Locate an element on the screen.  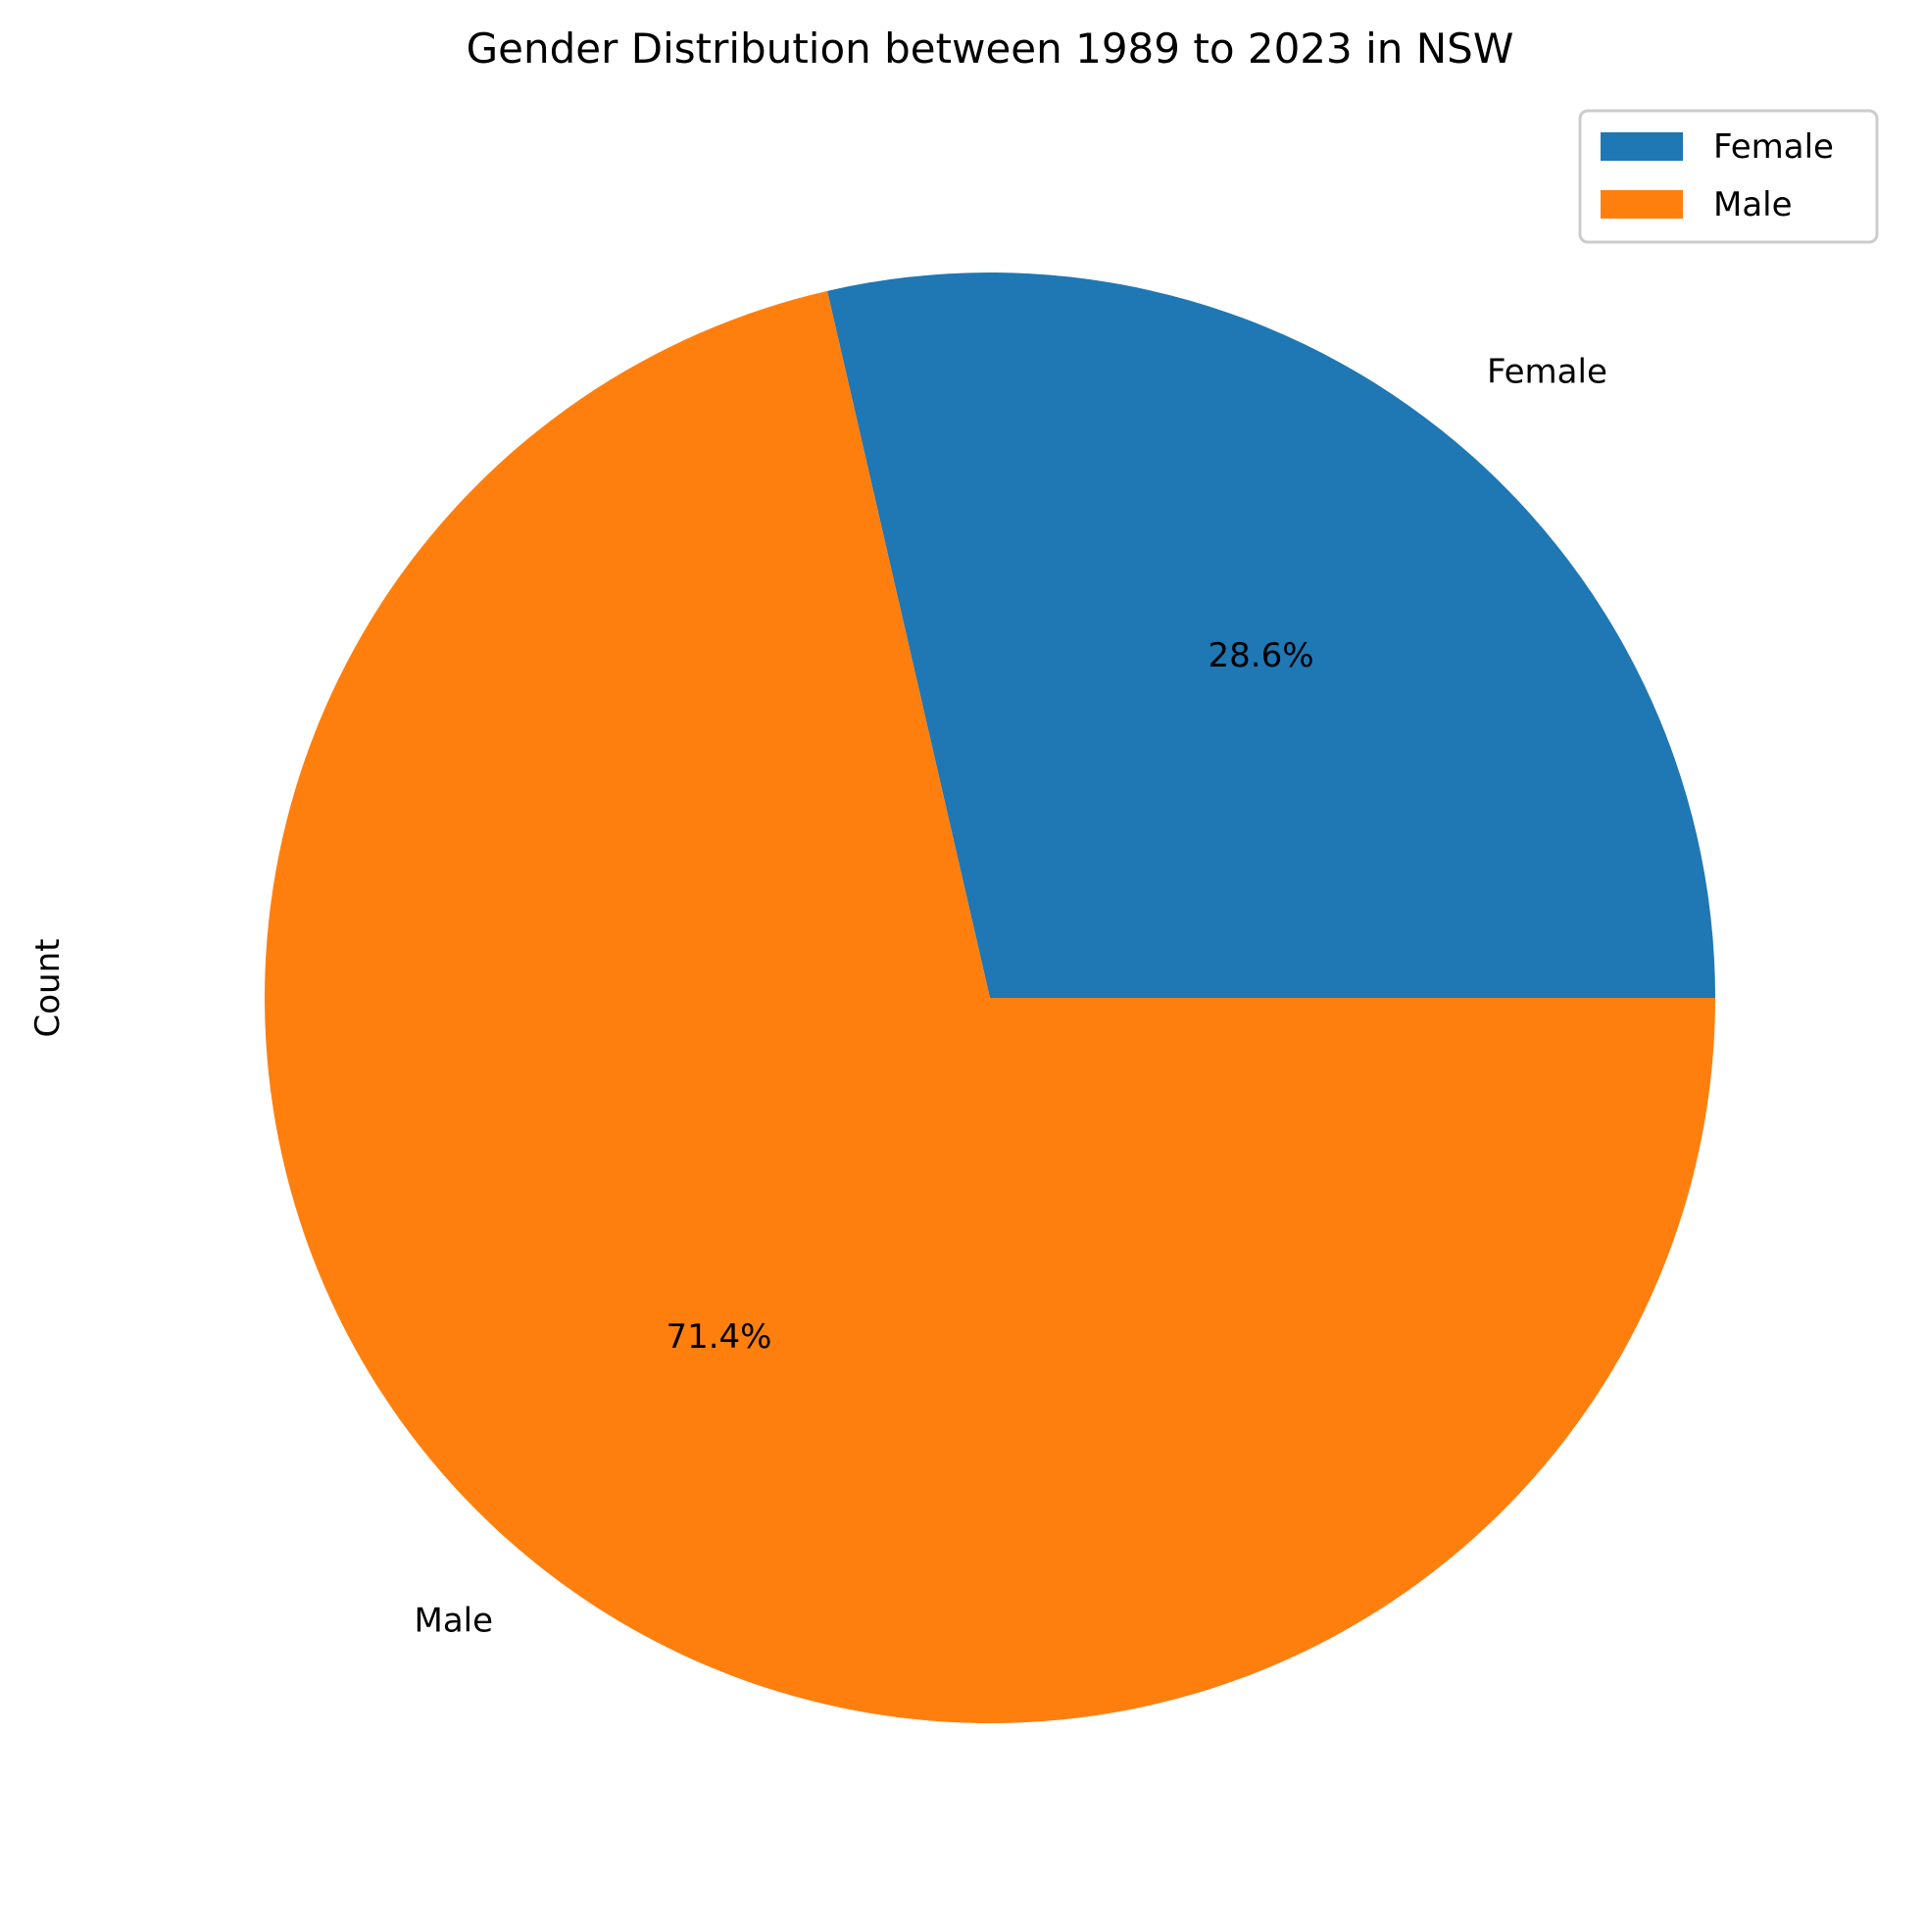
slice-percent-label-female: 28.6% is located at coordinates (1261, 655).